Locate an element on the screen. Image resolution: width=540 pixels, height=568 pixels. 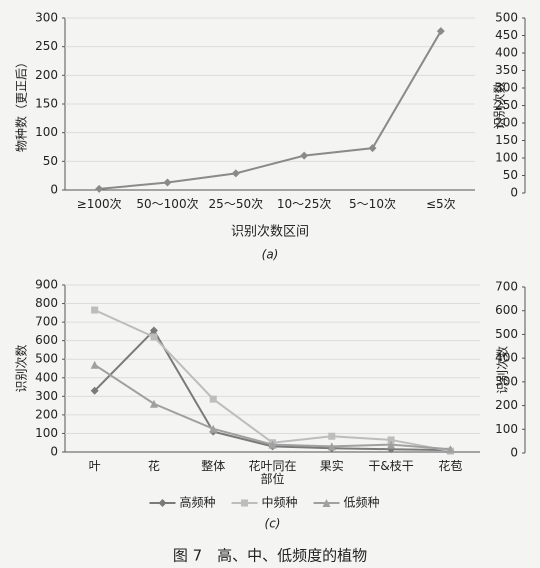
x-tick-label: ≤5次 is located at coordinates (440, 204).